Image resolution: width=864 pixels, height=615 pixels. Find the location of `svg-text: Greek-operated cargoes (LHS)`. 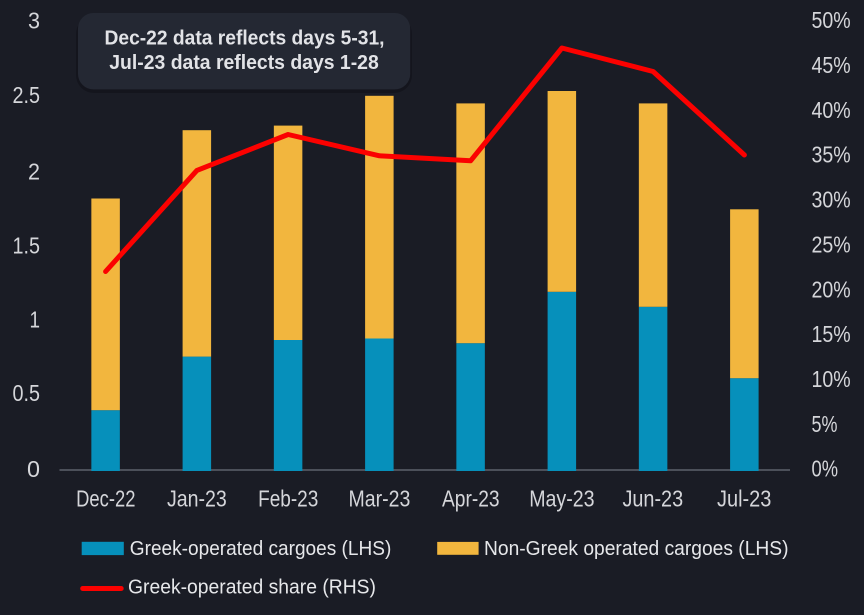

svg-text: Greek-operated cargoes (LHS) is located at coordinates (261, 549).